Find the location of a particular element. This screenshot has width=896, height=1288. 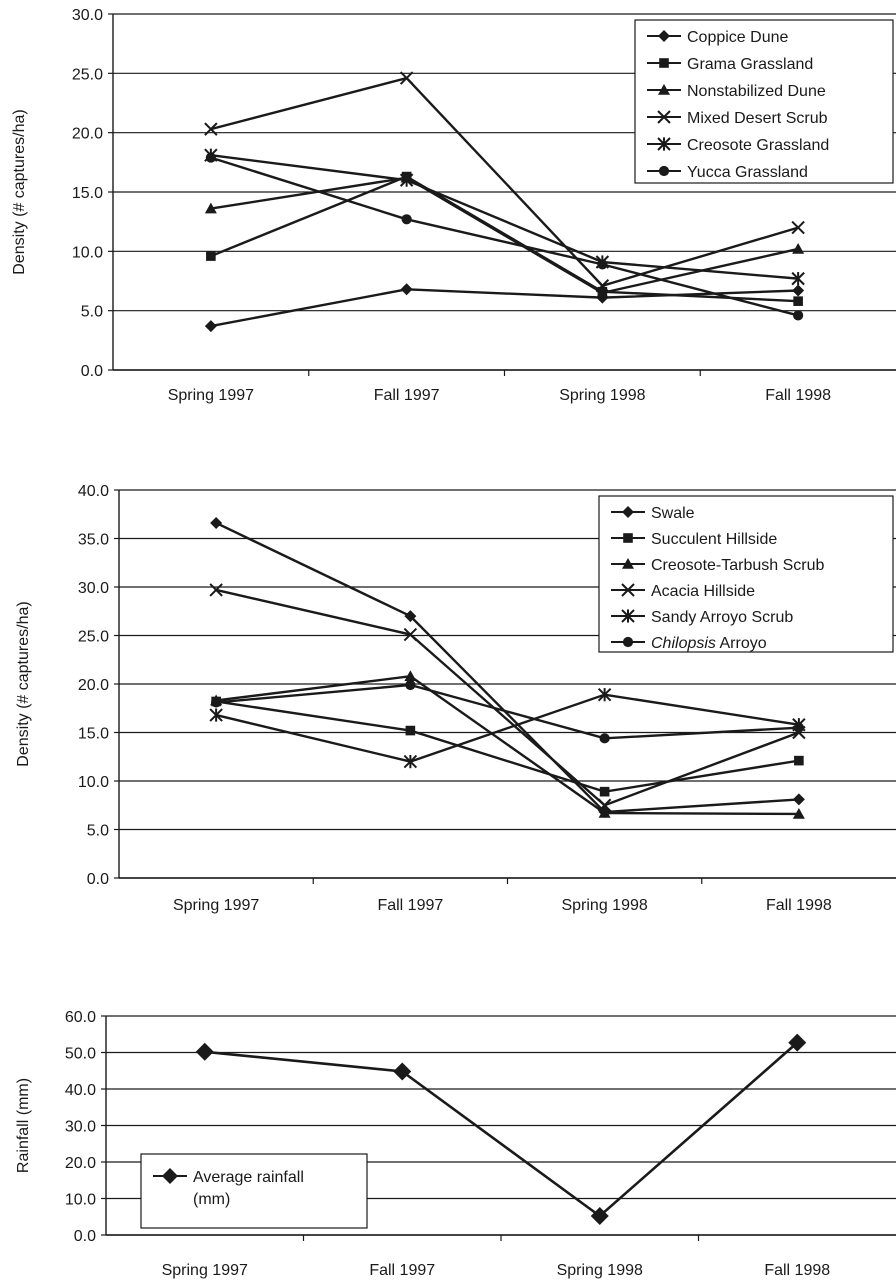

series-nonstabilized-dune is located at coordinates (504, 234).